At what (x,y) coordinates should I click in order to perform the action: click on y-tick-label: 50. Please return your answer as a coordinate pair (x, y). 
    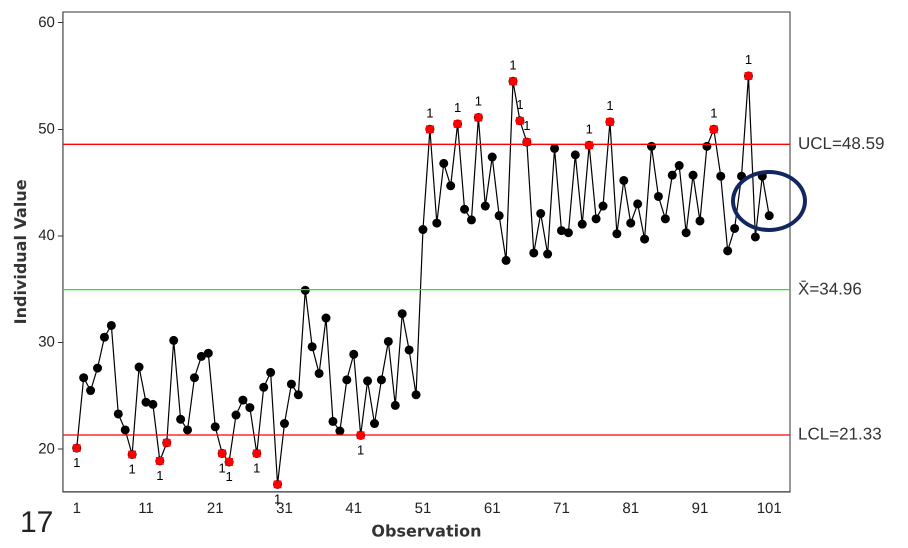
    Looking at the image, I should click on (46, 129).